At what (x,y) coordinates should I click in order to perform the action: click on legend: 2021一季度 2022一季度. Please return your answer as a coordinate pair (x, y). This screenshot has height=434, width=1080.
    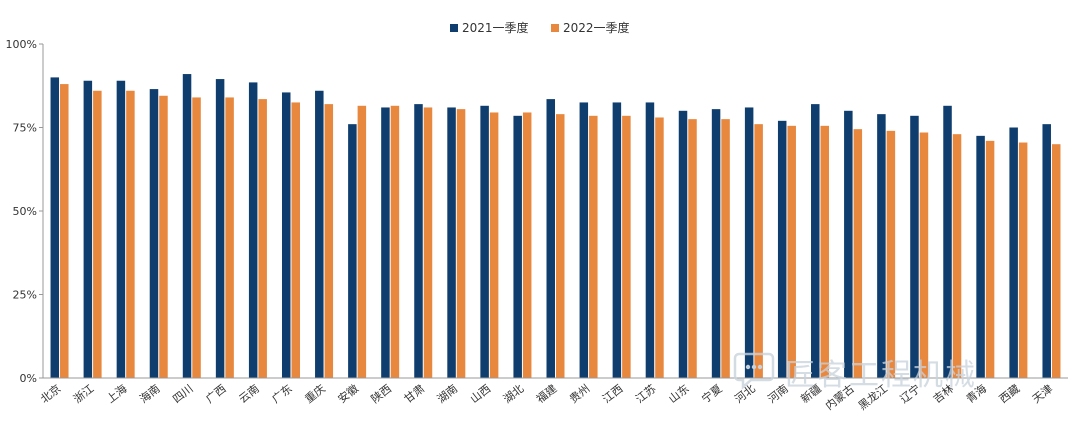
    Looking at the image, I should click on (540, 27).